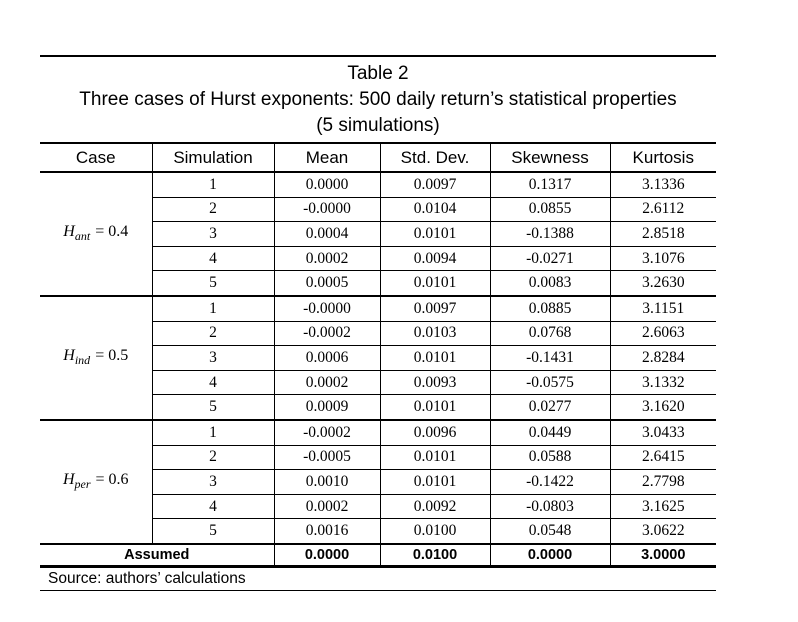 This screenshot has width=798, height=622. What do you see at coordinates (326, 358) in the screenshot?
I see `mean-cell: 0.0006` at bounding box center [326, 358].